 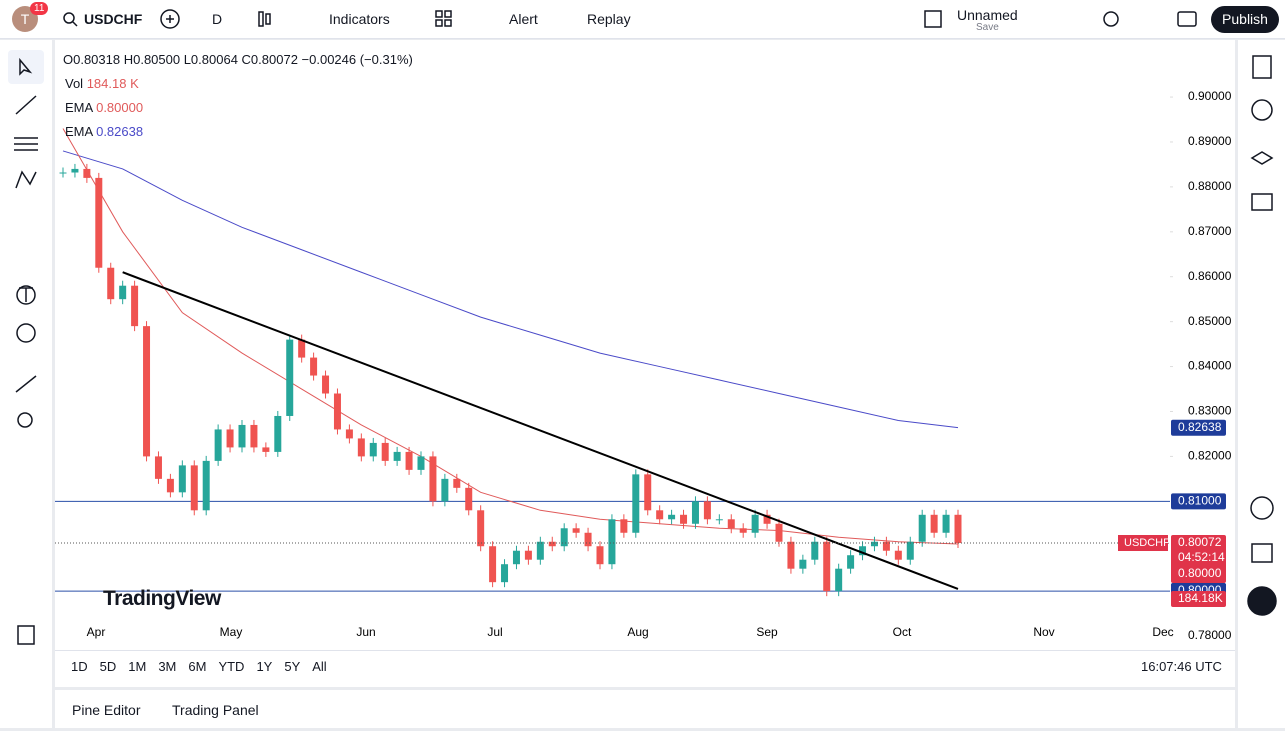 I want to click on value: 0.80000, so click(x=120, y=107).